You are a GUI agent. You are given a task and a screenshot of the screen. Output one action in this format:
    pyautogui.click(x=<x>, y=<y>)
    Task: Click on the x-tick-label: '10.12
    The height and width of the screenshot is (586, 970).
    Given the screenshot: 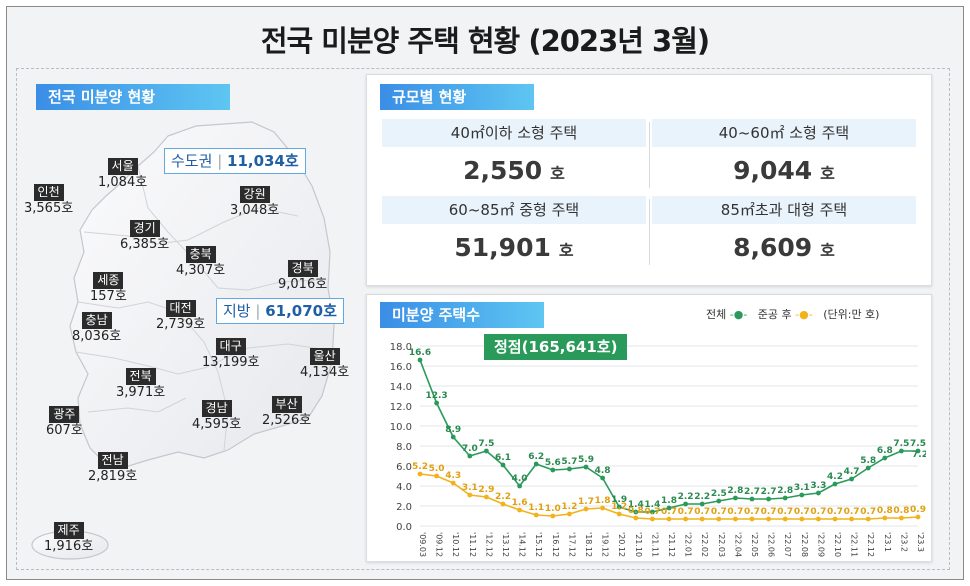 What is the action you would take?
    pyautogui.click(x=455, y=544)
    